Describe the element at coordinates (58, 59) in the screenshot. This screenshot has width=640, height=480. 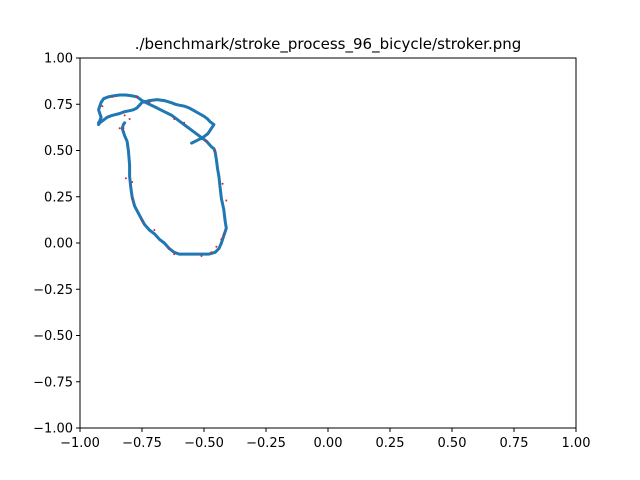
I see `y-tick-label: 1.00` at that location.